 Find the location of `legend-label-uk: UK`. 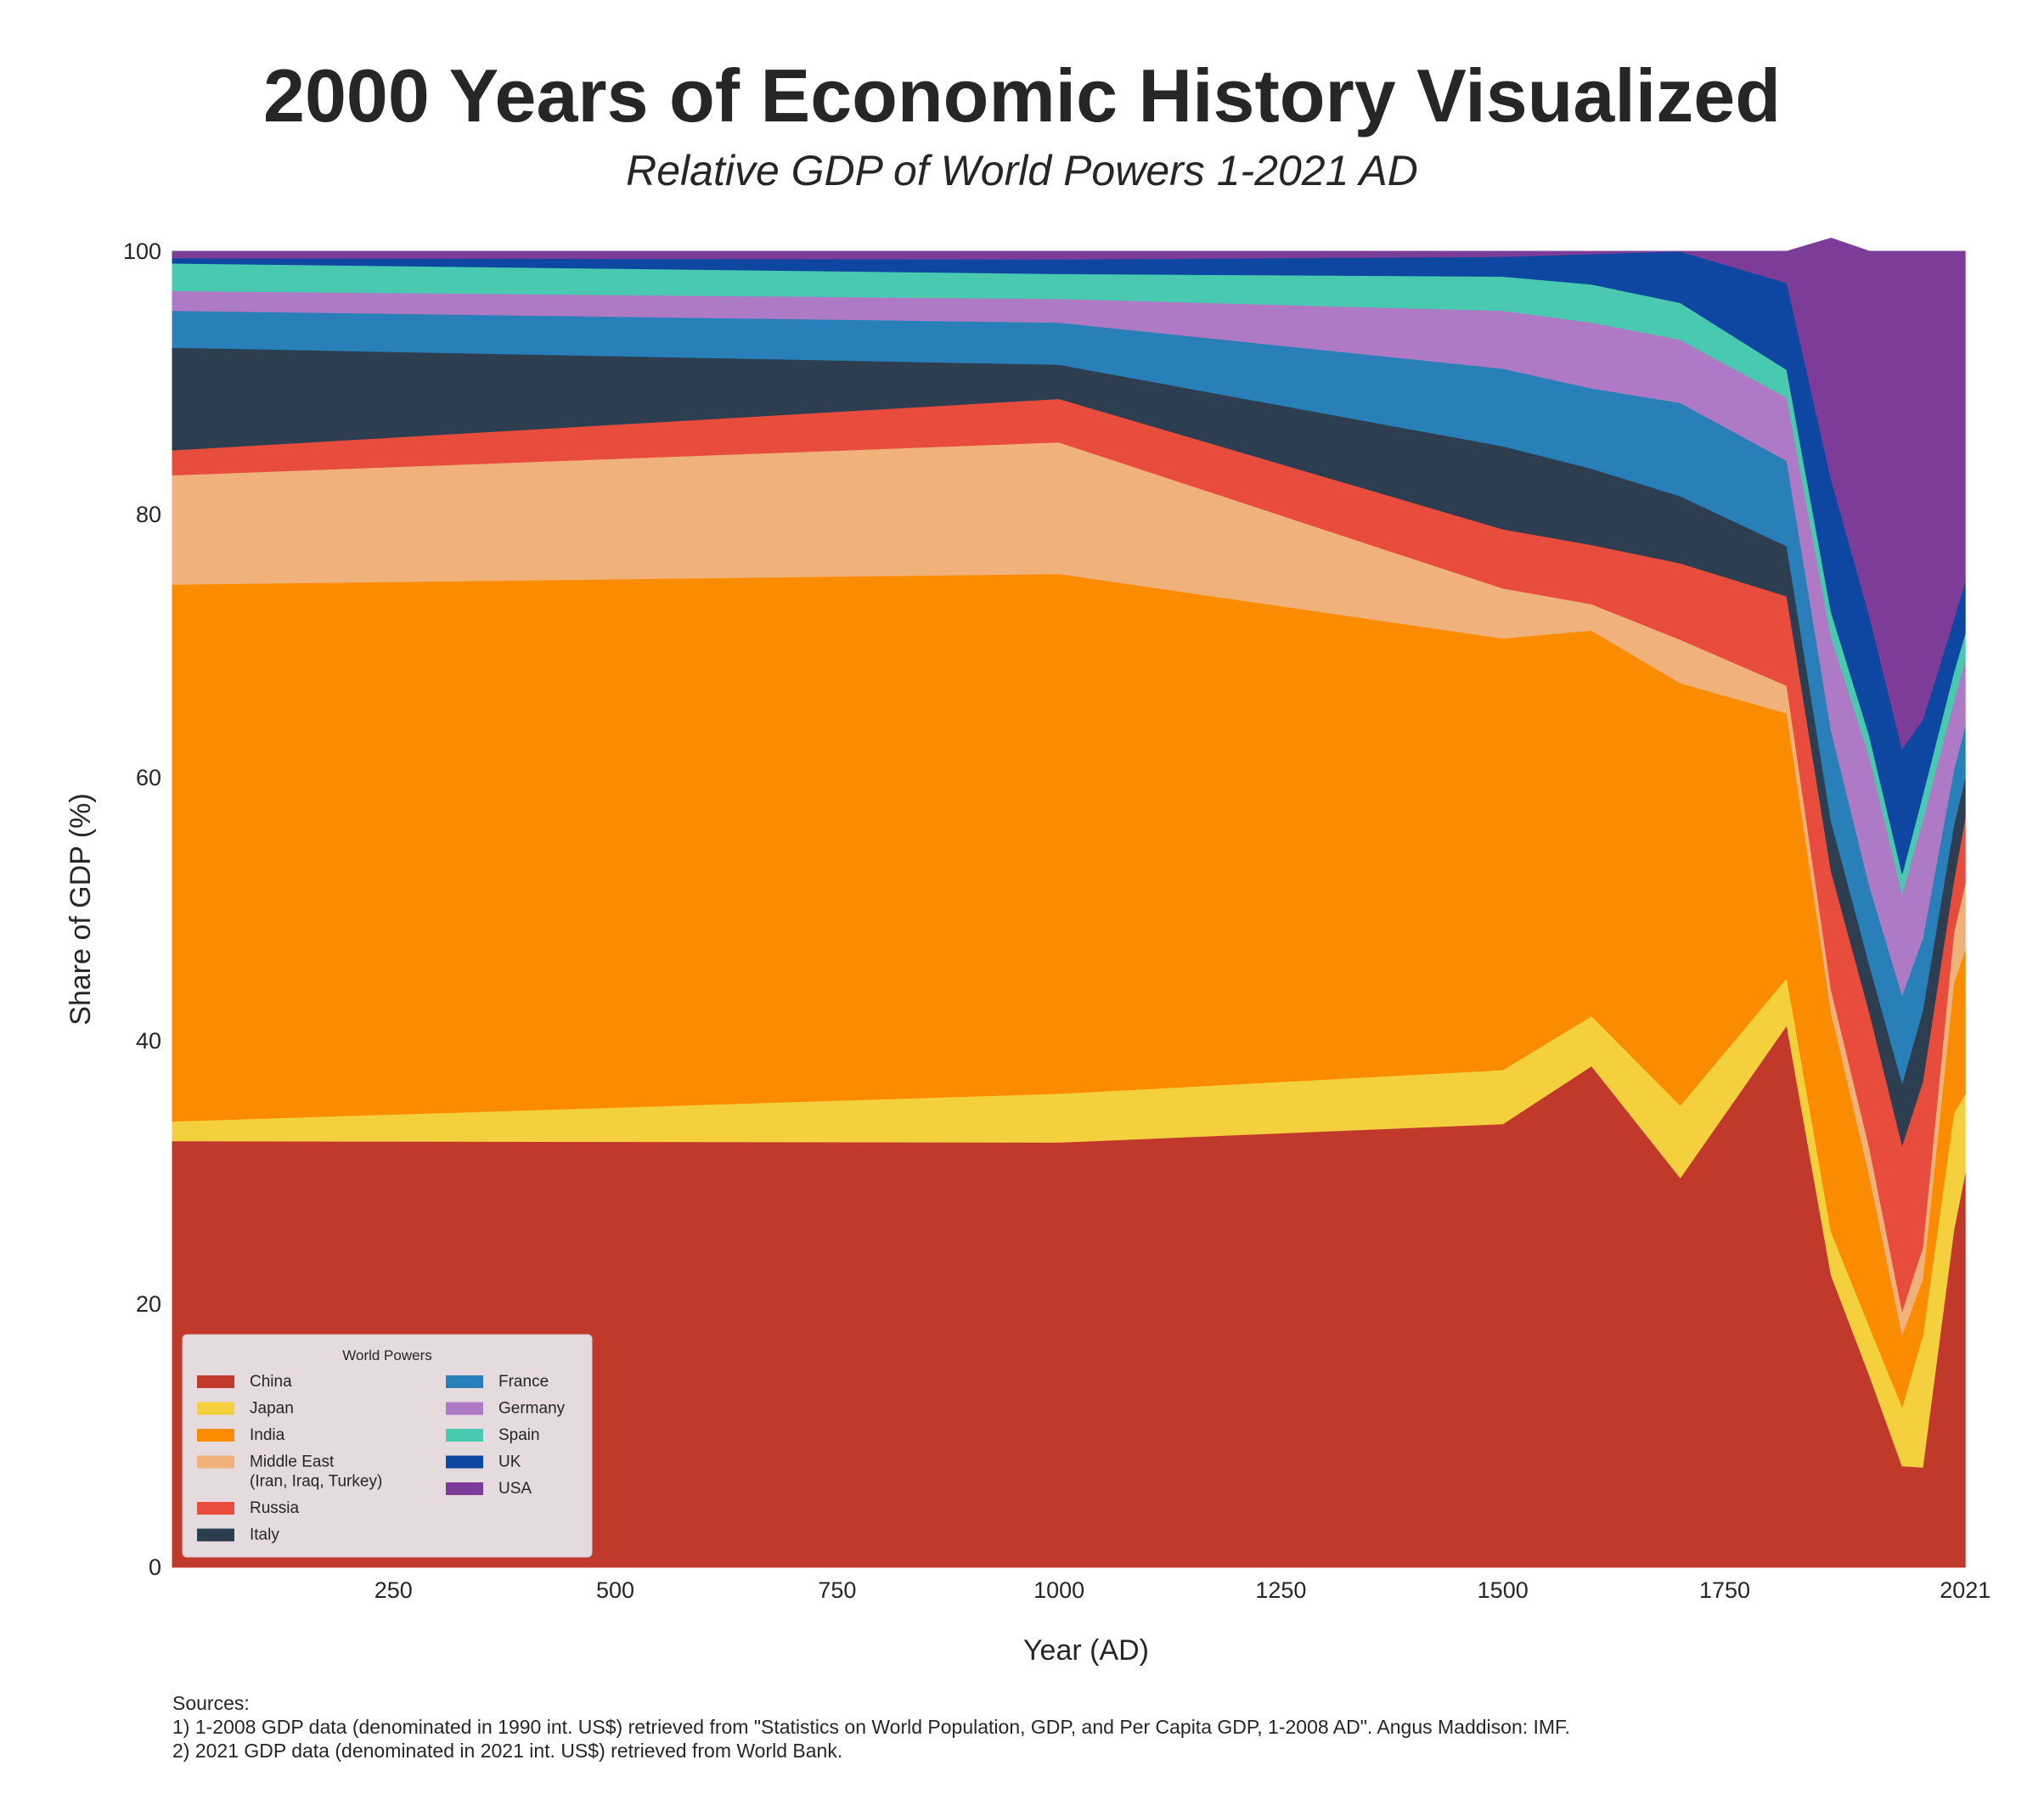

legend-label-uk: UK is located at coordinates (510, 1462).